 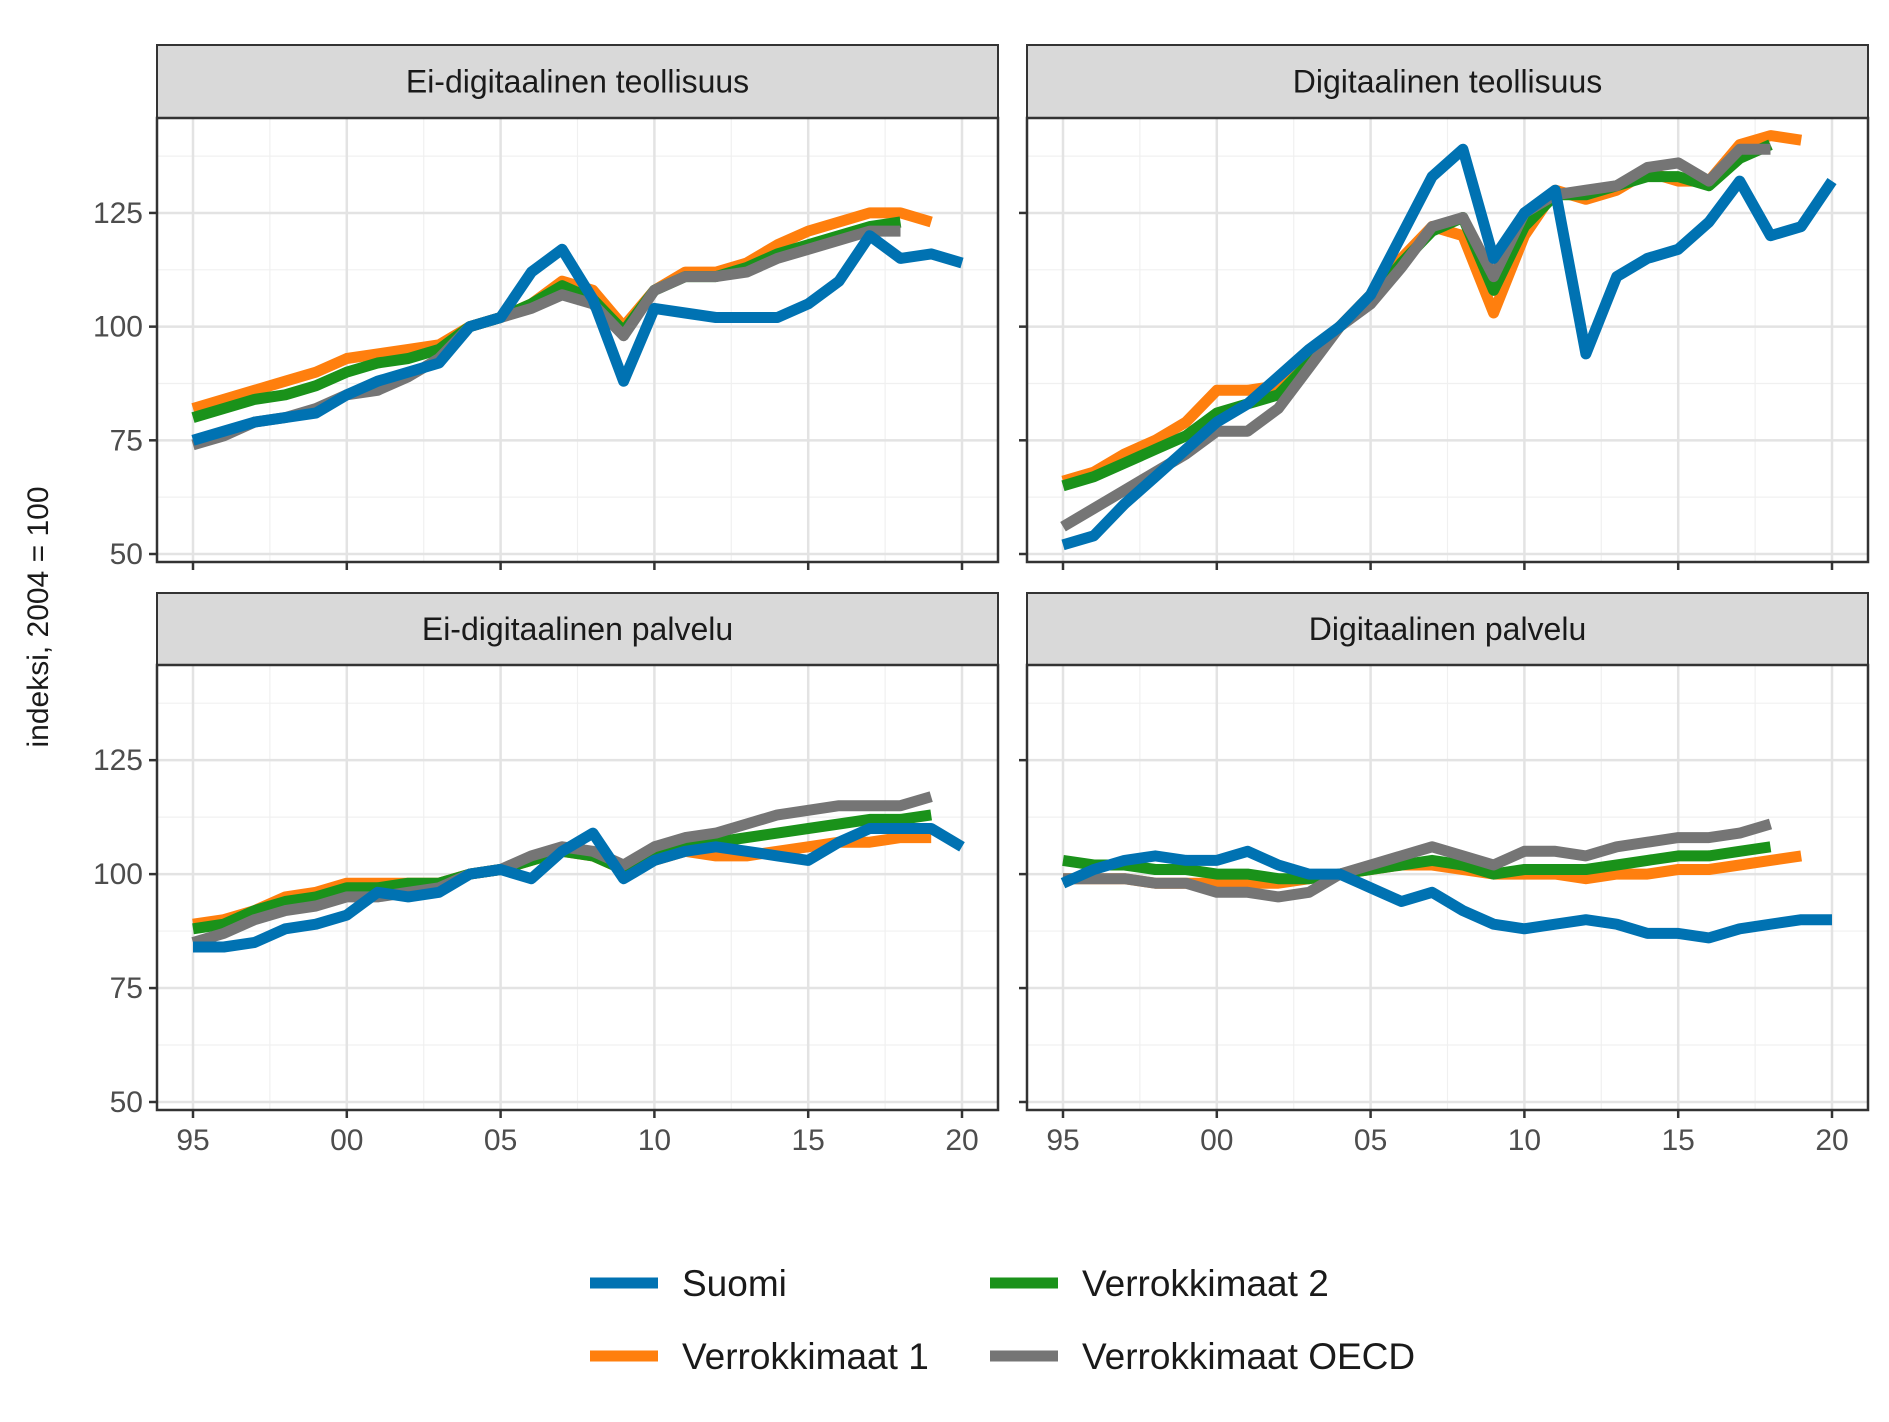 I want to click on series-group-digitaalinen-teollisuus, so click(x=1448, y=340).